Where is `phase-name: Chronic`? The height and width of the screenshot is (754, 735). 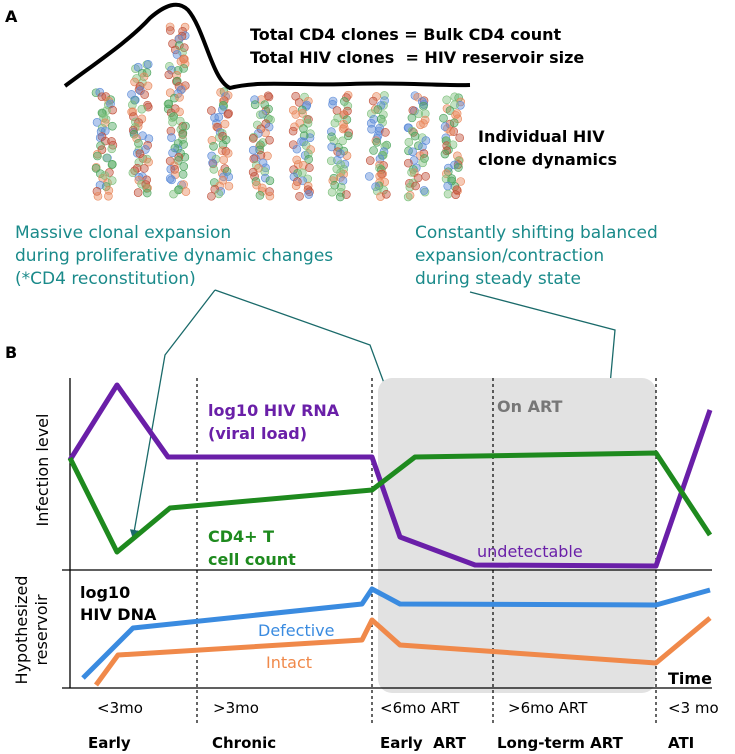 phase-name: Chronic is located at coordinates (244, 743).